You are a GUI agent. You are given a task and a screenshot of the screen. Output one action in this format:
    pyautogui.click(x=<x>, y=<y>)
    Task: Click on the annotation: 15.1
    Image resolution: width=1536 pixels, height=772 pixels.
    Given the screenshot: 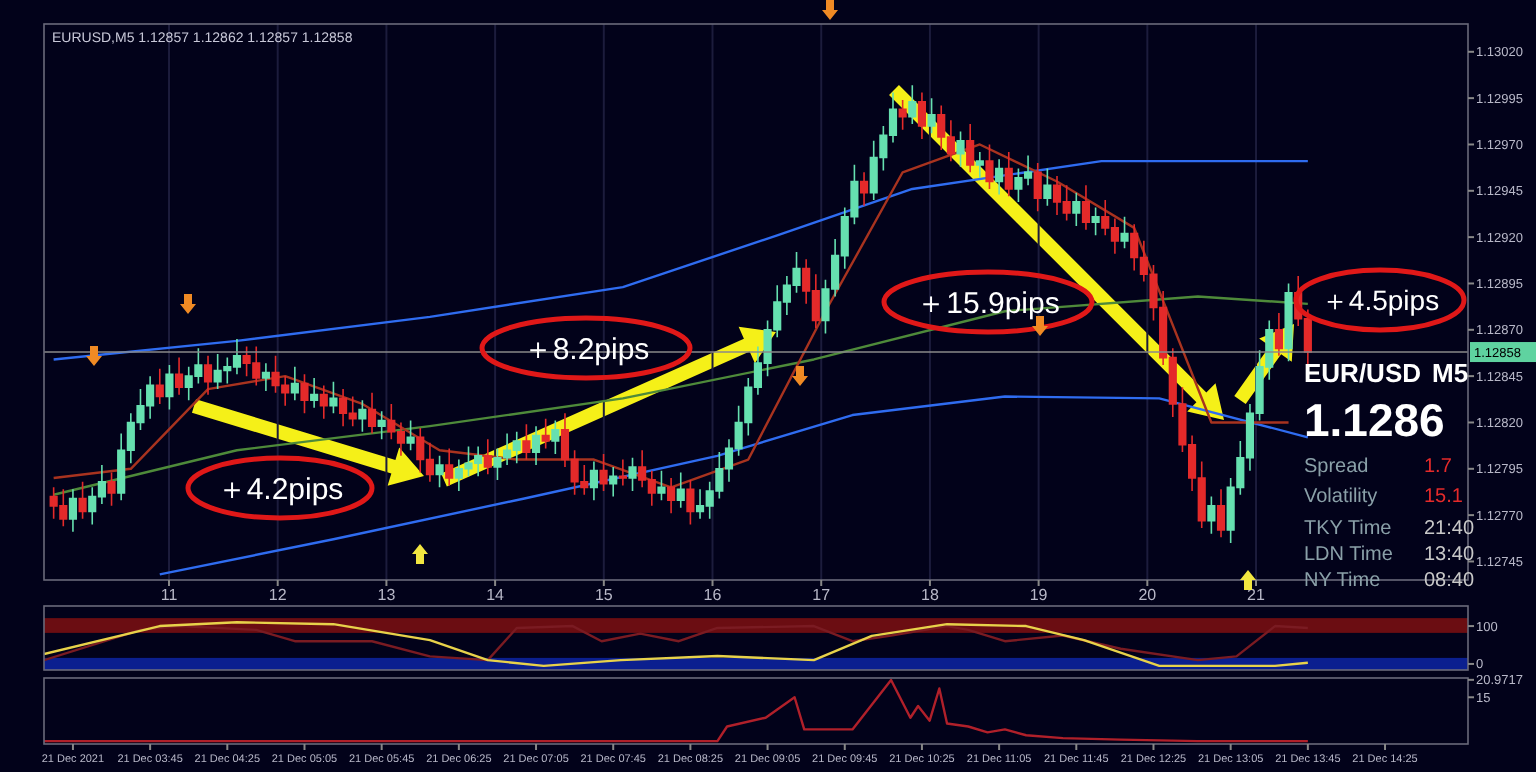 What is the action you would take?
    pyautogui.click(x=1444, y=497)
    